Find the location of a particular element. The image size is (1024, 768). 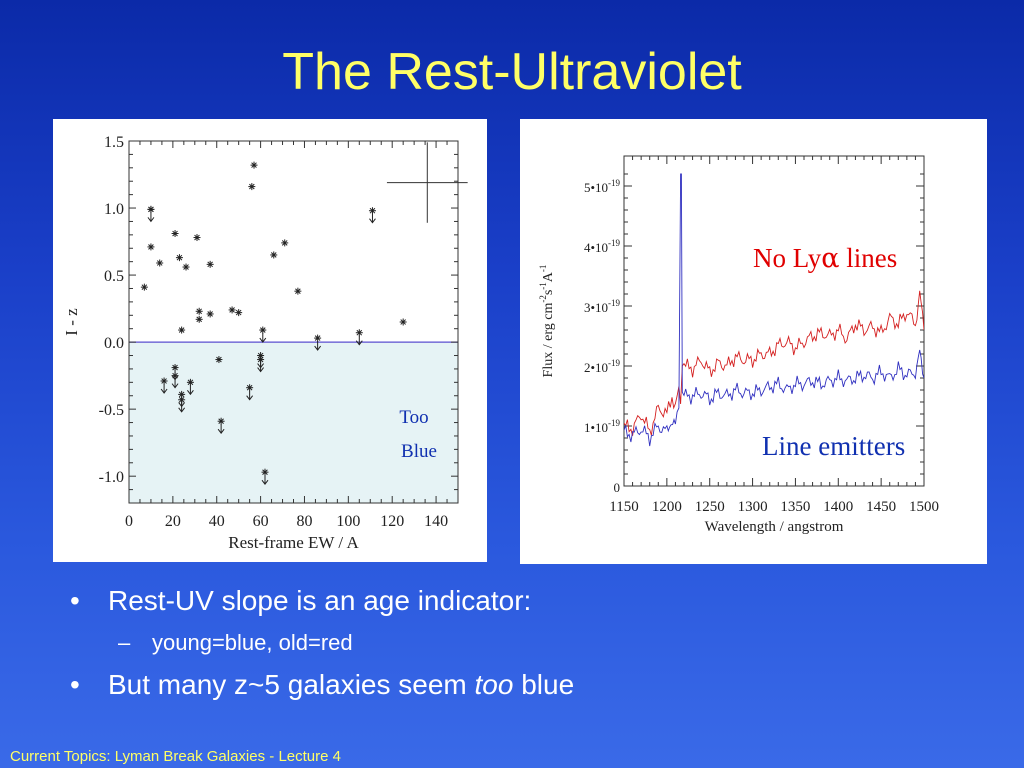

y-tick-label: 5•10-19 is located at coordinates (602, 186).